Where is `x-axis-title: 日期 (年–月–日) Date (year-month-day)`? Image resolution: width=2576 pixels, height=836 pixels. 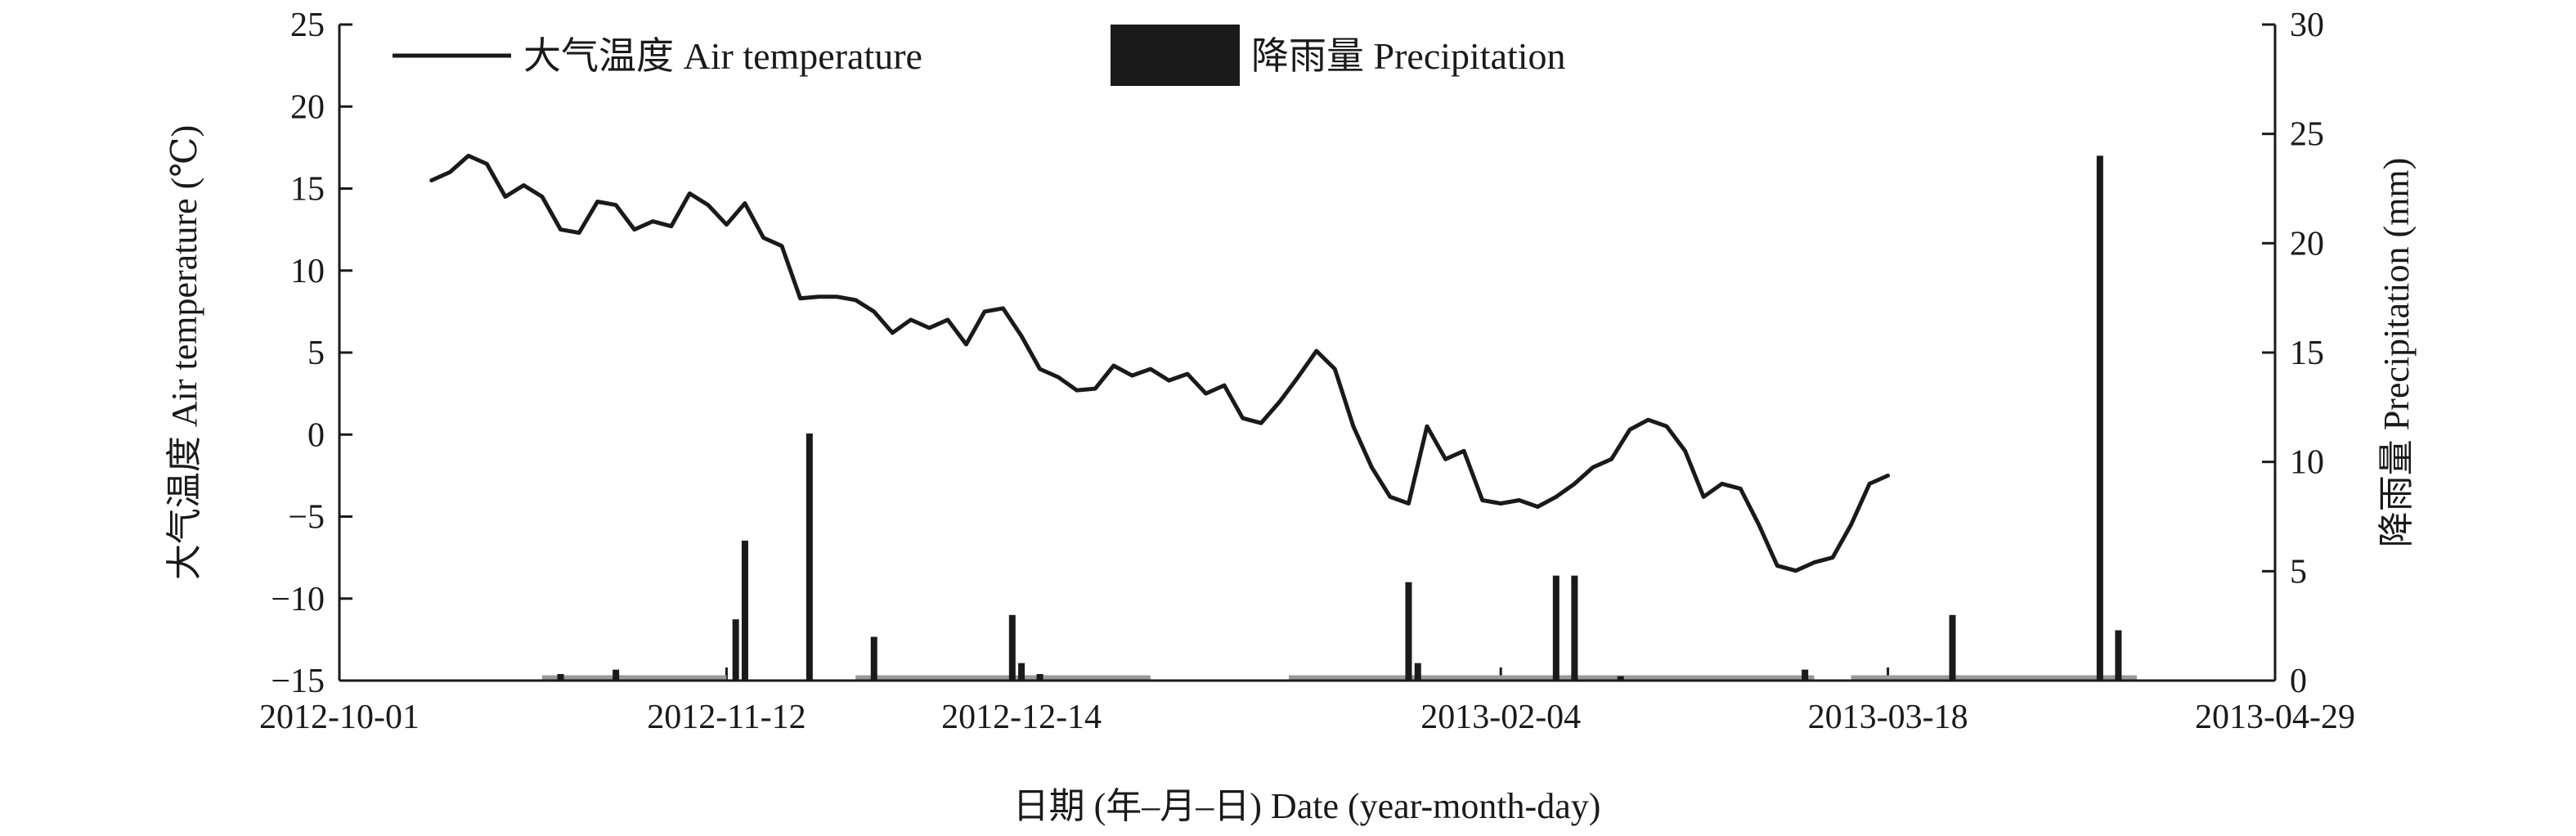 x-axis-title: 日期 (年–月–日) Date (year-month-day) is located at coordinates (1307, 806).